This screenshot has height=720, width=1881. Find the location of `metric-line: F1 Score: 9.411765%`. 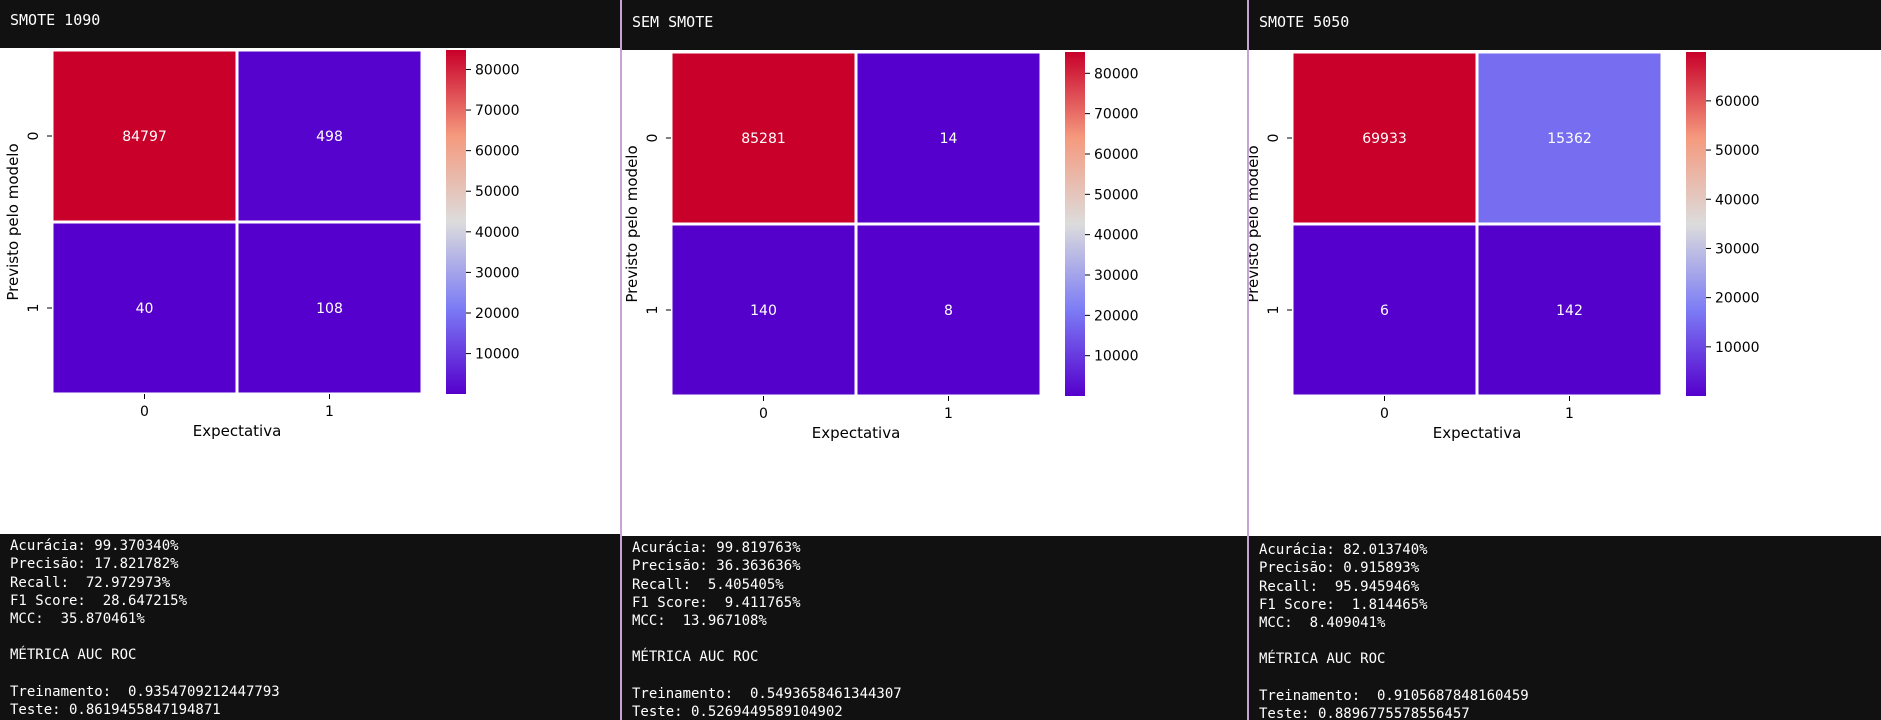

metric-line: F1 Score: 9.411765% is located at coordinates (716, 602).